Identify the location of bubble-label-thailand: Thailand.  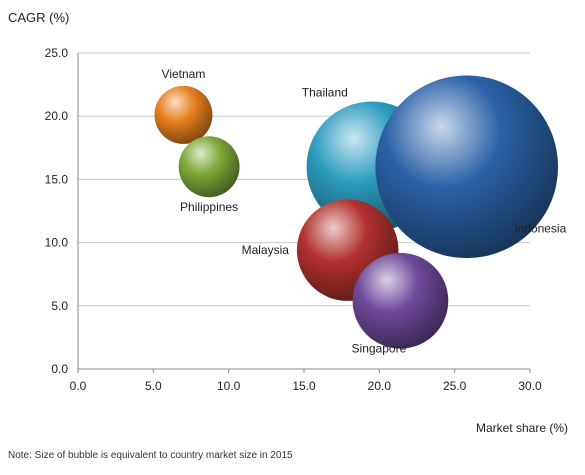
(325, 93).